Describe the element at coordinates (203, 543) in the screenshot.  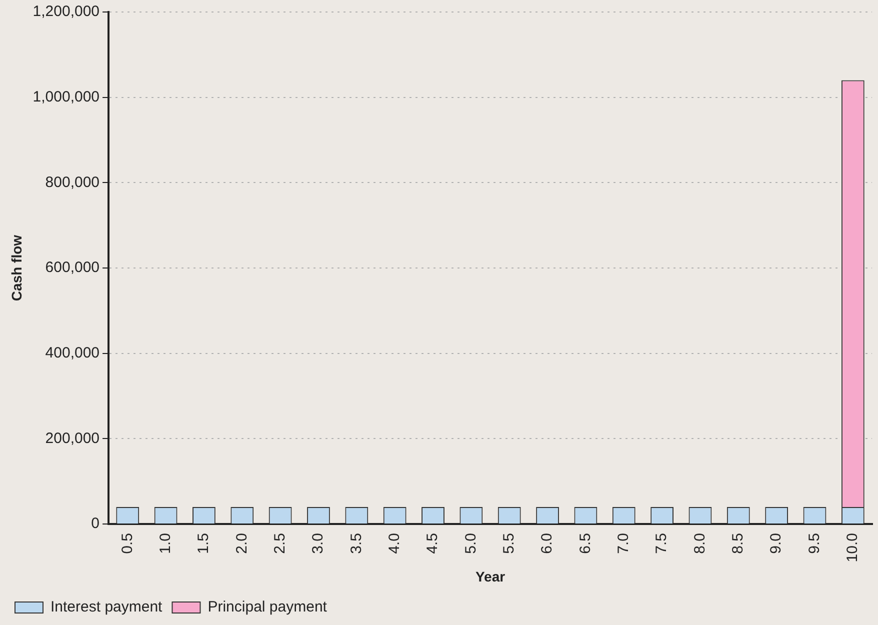
I see `x-tick-label: 1.5` at that location.